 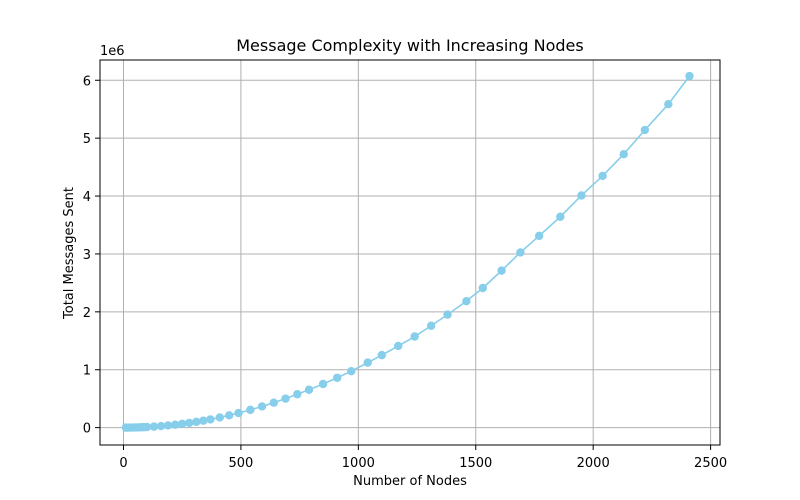 I want to click on y-axis-label: Total Messages Sent, so click(x=69, y=253).